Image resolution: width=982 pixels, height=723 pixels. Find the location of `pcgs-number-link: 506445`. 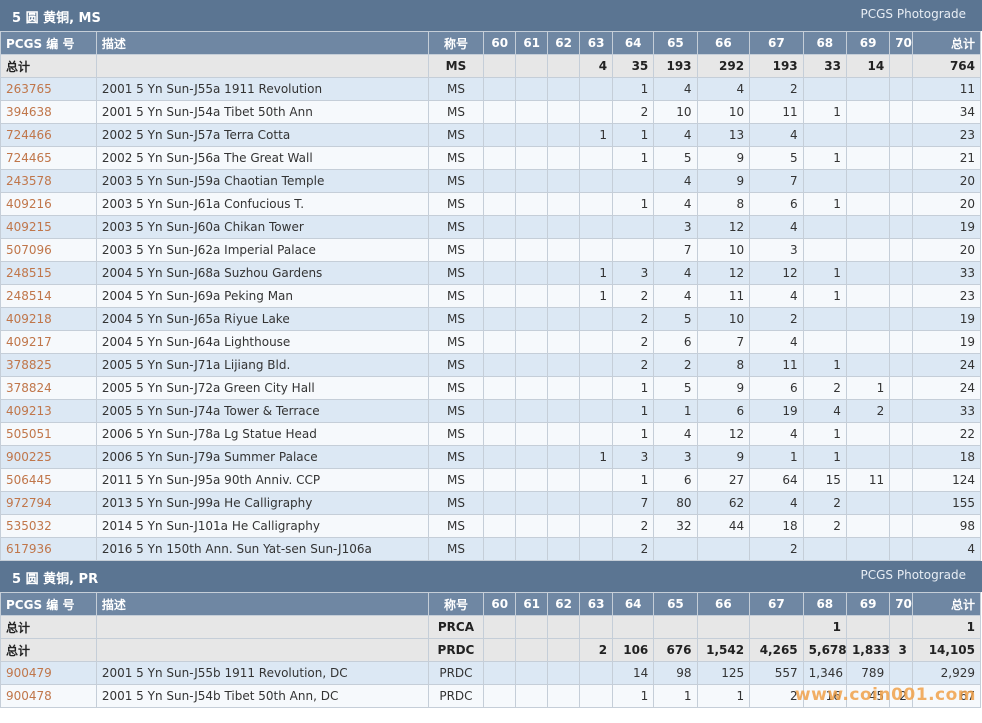

pcgs-number-link: 506445 is located at coordinates (48, 480).